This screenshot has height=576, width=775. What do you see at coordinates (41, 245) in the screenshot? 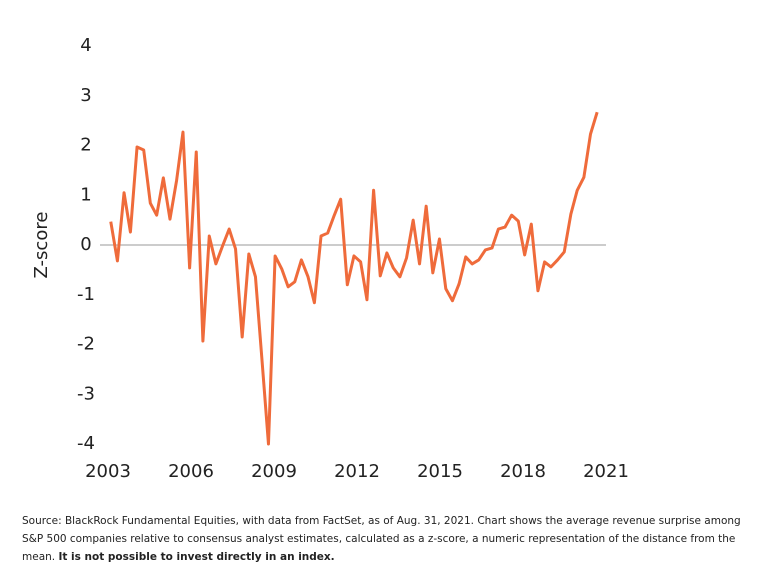
I see `y-axis-label: Z-score` at bounding box center [41, 245].